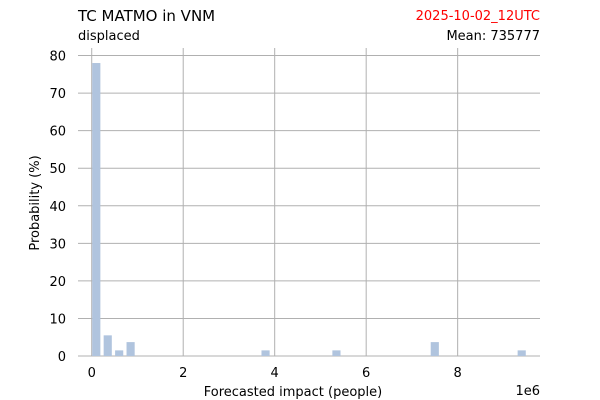  I want to click on chart-subtitle: displaced, so click(109, 36).